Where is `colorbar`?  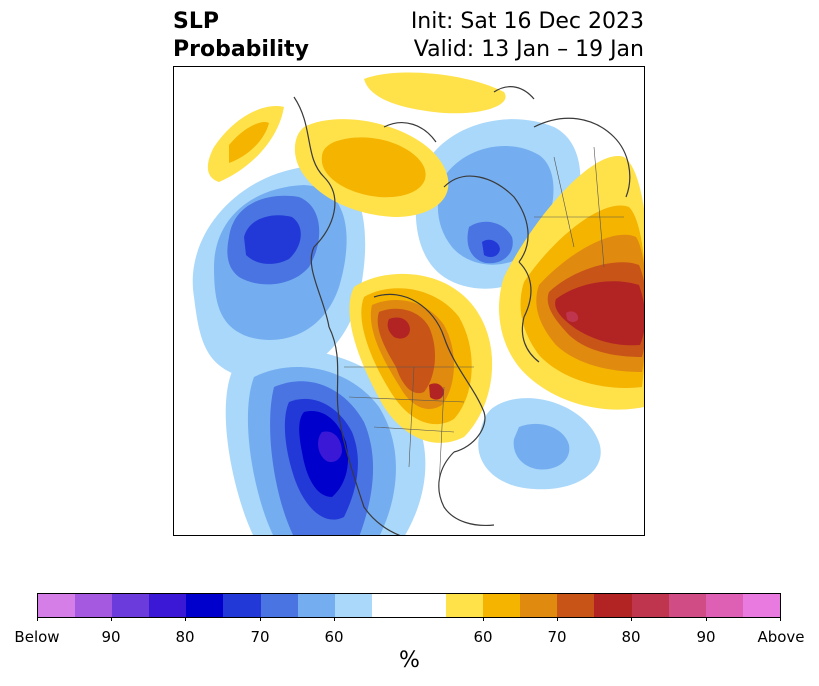
colorbar is located at coordinates (409, 605).